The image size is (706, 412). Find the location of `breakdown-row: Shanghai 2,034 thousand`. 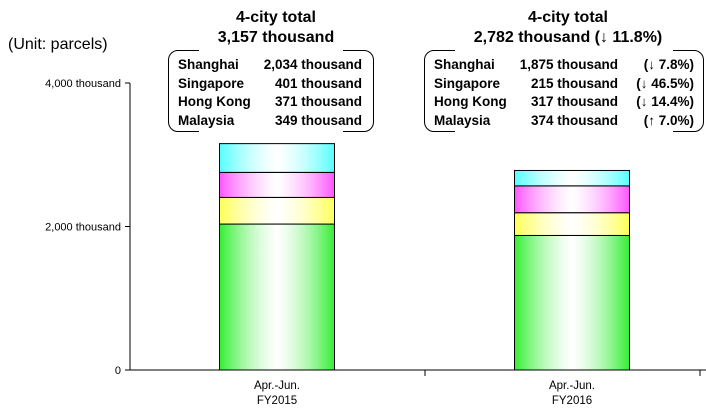

breakdown-row: Shanghai 2,034 thousand is located at coordinates (270, 65).